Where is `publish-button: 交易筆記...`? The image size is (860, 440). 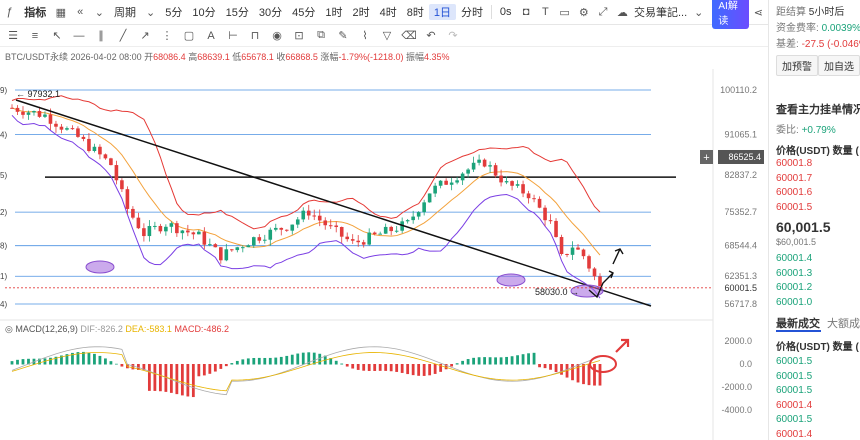
publish-button: 交易筆記... is located at coordinates (660, 13).